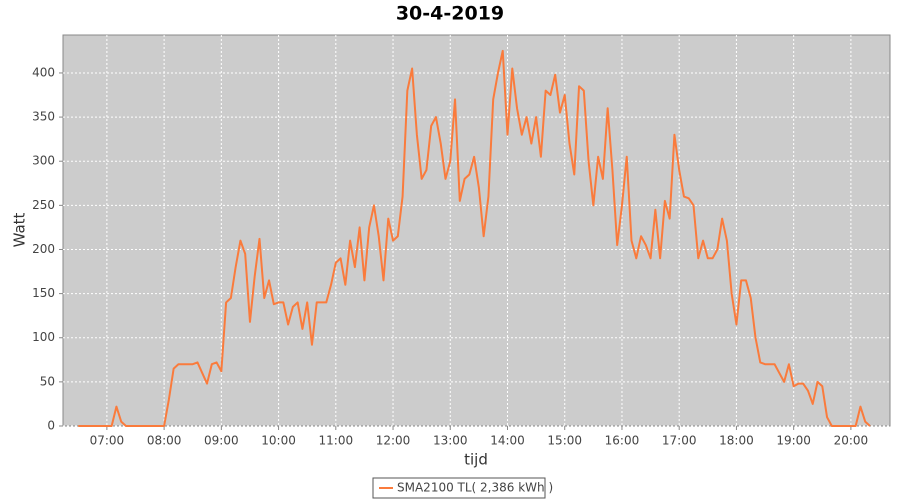 The image size is (900, 500). I want to click on y-tick-label: 0, so click(51, 426).